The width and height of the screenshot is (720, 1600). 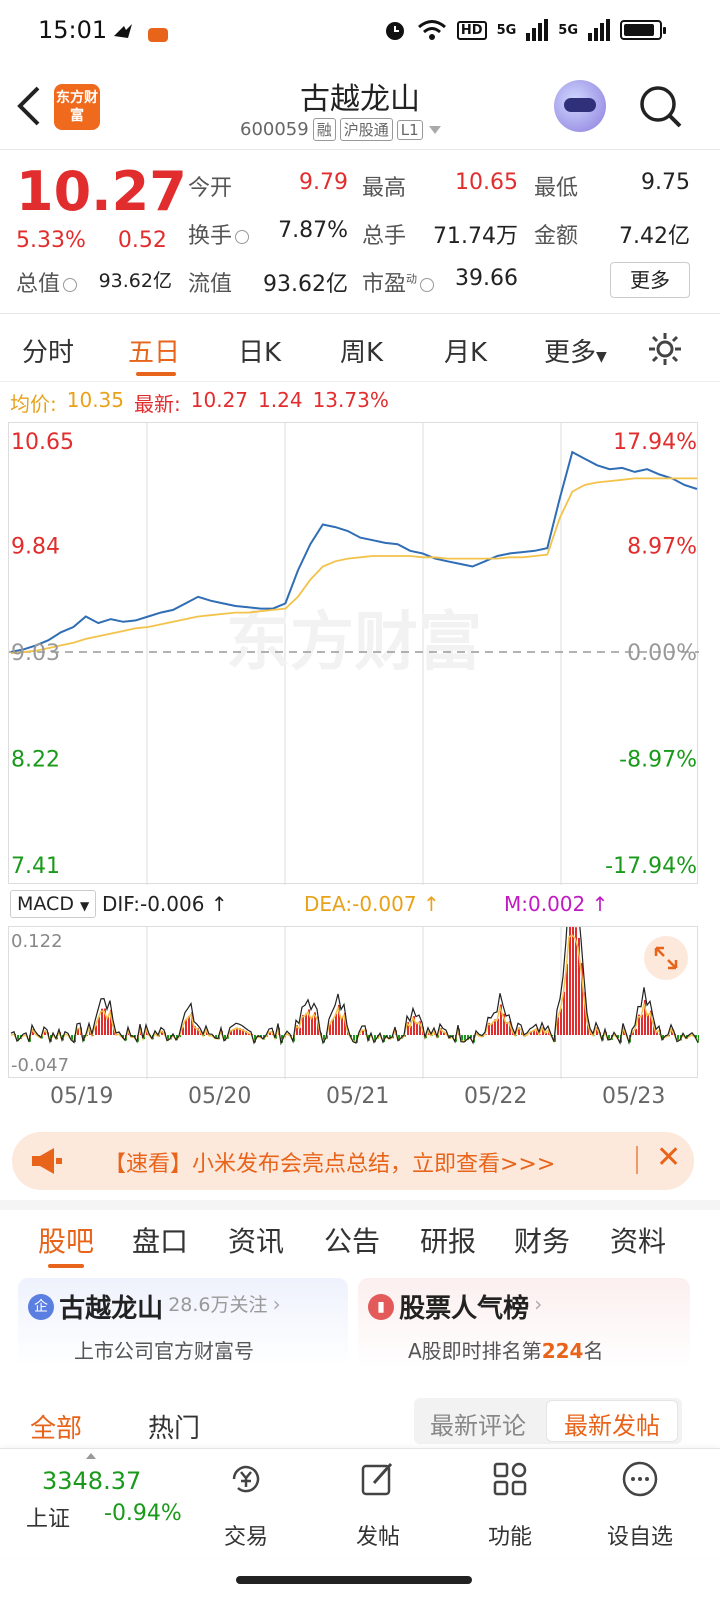 What do you see at coordinates (354, 983) in the screenshot?
I see `macd-chart: 0.122 -0.047` at bounding box center [354, 983].